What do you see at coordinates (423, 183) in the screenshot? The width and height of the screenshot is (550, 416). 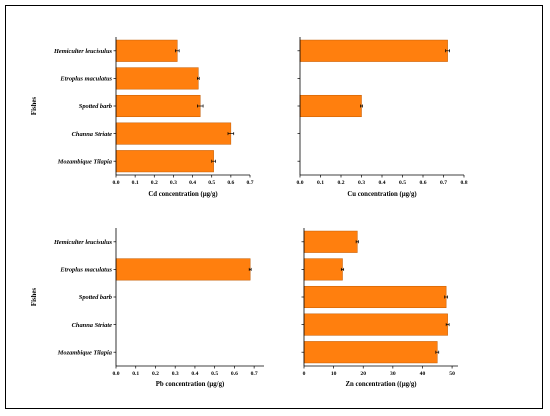 I see `x-tick-label-1-6: 0.6` at bounding box center [423, 183].